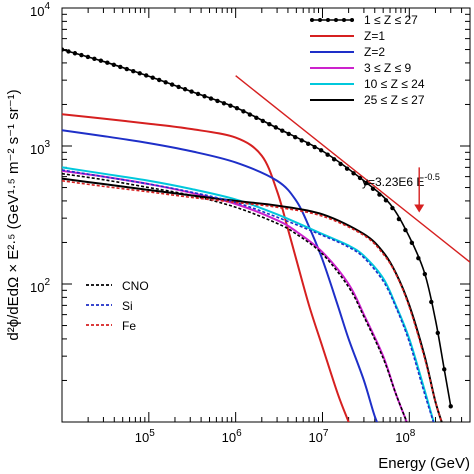 The height and width of the screenshot is (474, 474). I want to click on x-tick-exponent: 6, so click(239, 433).